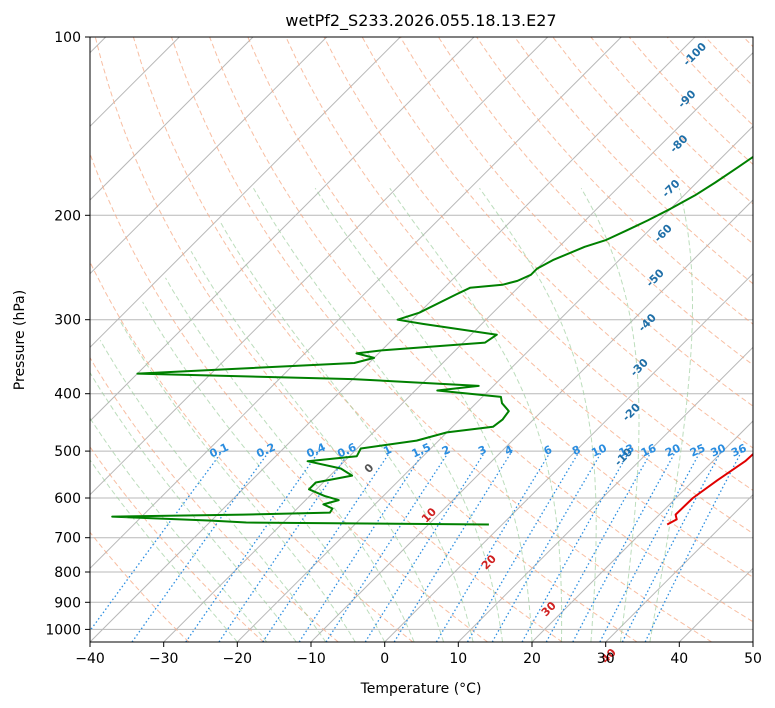  What do you see at coordinates (673, 450) in the screenshot?
I see `mixing-ratio-label: 20` at bounding box center [673, 450].